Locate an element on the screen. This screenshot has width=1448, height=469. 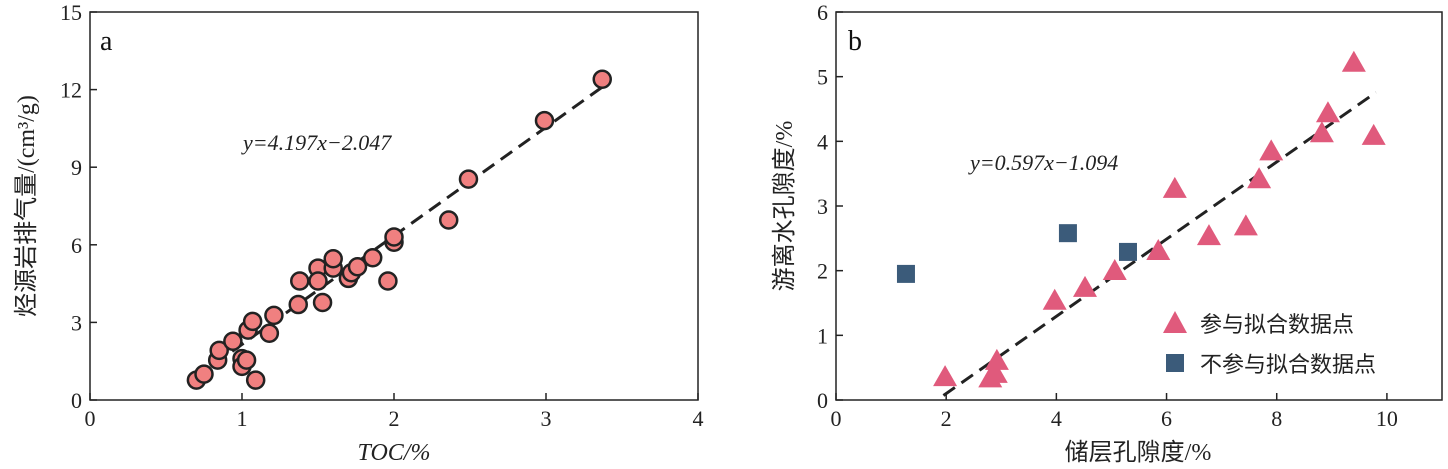
x-axis-label-b: 储层孔隙度/% is located at coordinates (1138, 452).